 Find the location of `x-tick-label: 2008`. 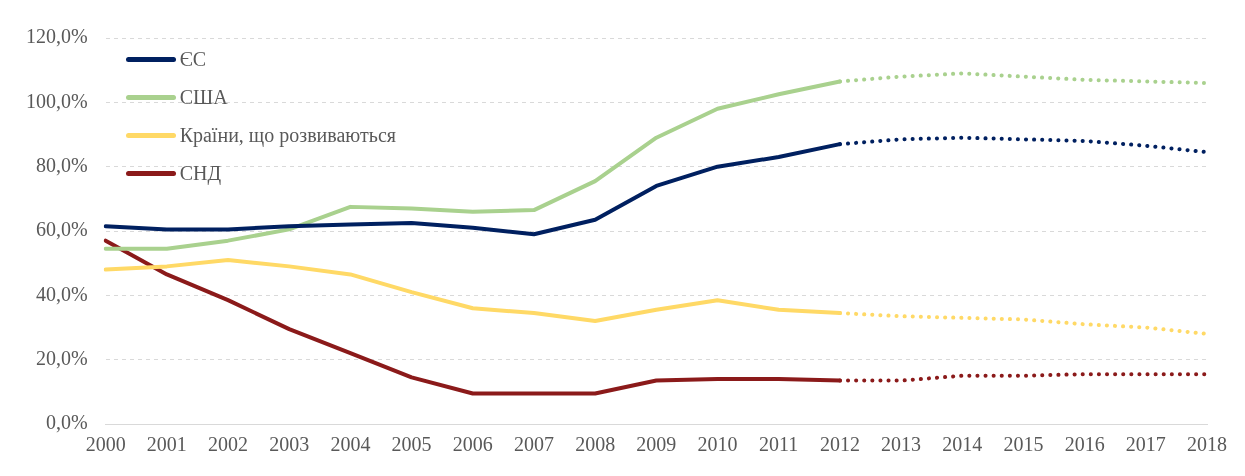

x-tick-label: 2008 is located at coordinates (595, 444).